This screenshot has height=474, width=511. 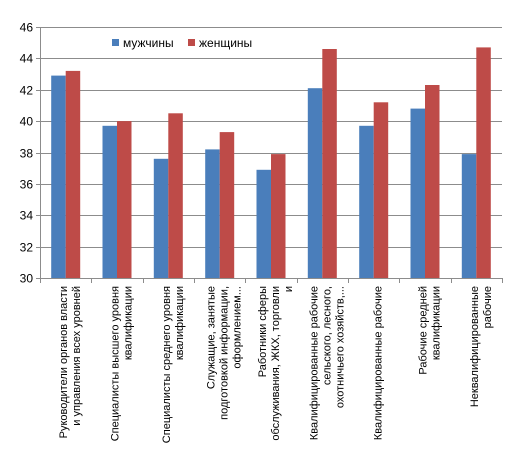 I want to click on x-category-label-line: Руководители органов власти, so click(x=64, y=362).